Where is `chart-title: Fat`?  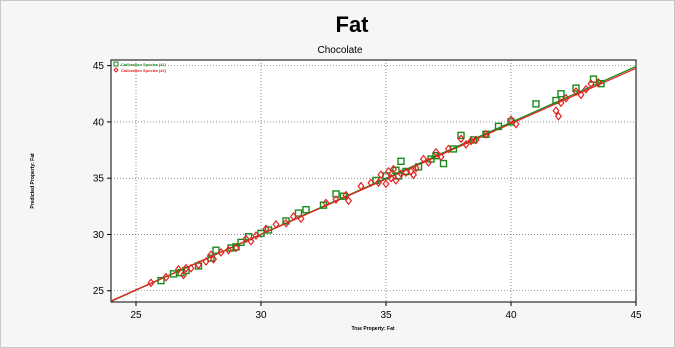
chart-title: Fat is located at coordinates (353, 24).